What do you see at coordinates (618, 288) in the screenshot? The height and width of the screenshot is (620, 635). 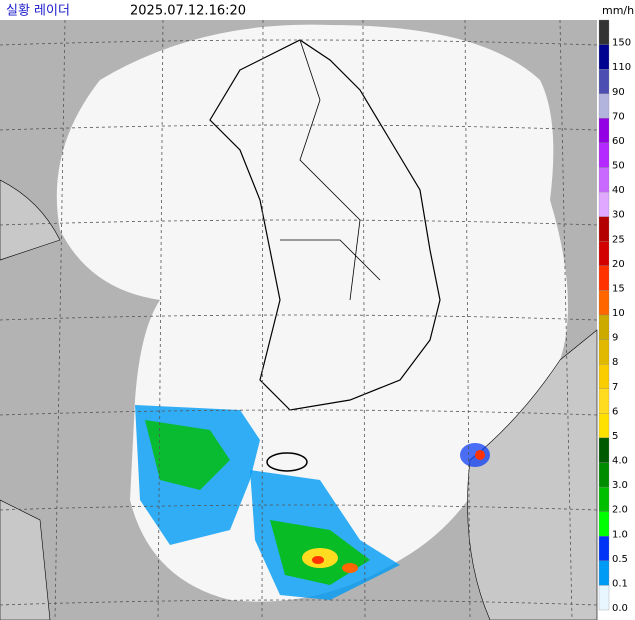 I see `legend-label: 15` at bounding box center [618, 288].